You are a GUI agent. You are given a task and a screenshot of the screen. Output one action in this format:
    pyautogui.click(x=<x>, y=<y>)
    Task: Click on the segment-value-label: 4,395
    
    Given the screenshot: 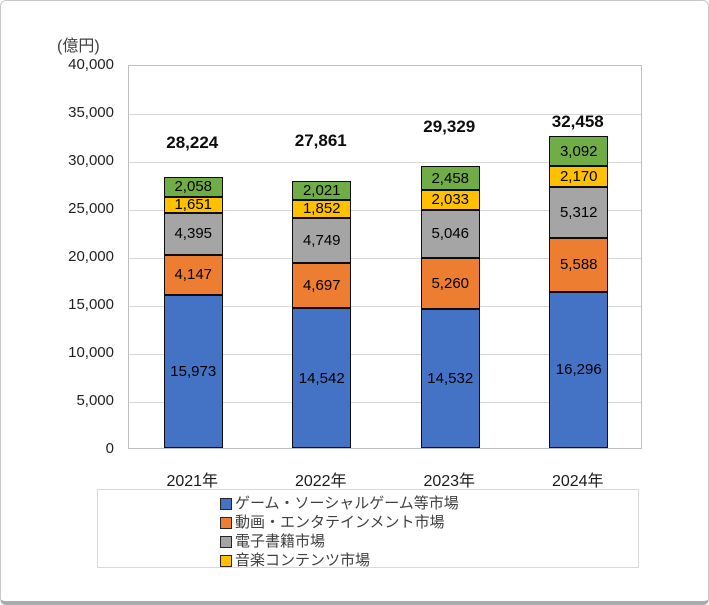 What is the action you would take?
    pyautogui.click(x=193, y=234)
    